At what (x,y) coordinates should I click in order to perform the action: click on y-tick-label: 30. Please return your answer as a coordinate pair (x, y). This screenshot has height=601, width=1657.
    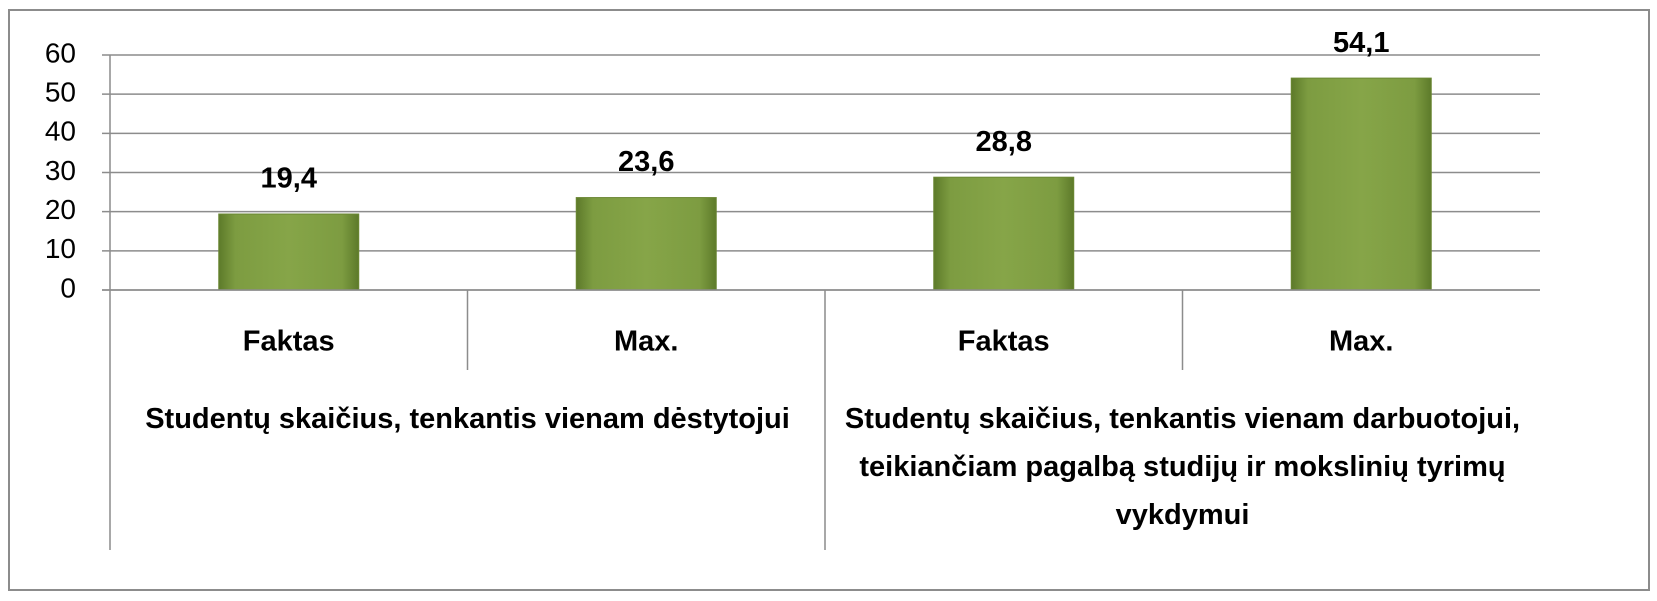
    Looking at the image, I should click on (60, 170).